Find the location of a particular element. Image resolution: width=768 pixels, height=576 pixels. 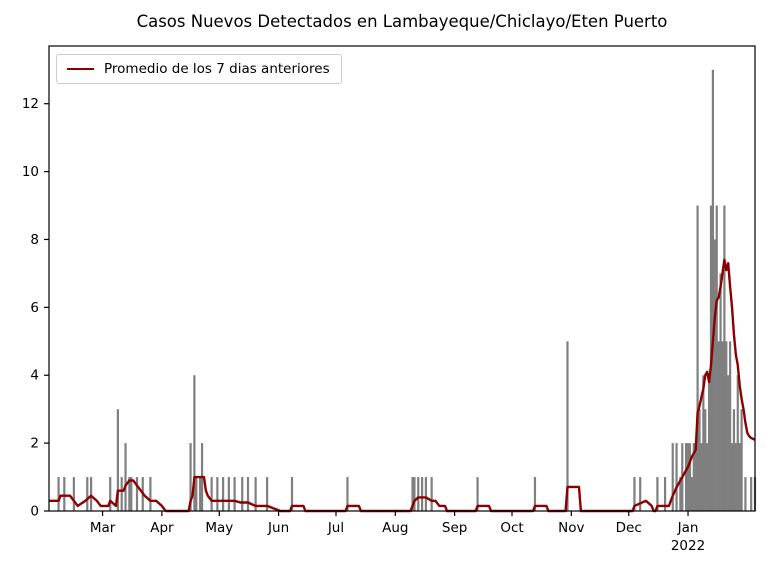

legend-label: Promedio de los 7 dias anteriores is located at coordinates (217, 69).